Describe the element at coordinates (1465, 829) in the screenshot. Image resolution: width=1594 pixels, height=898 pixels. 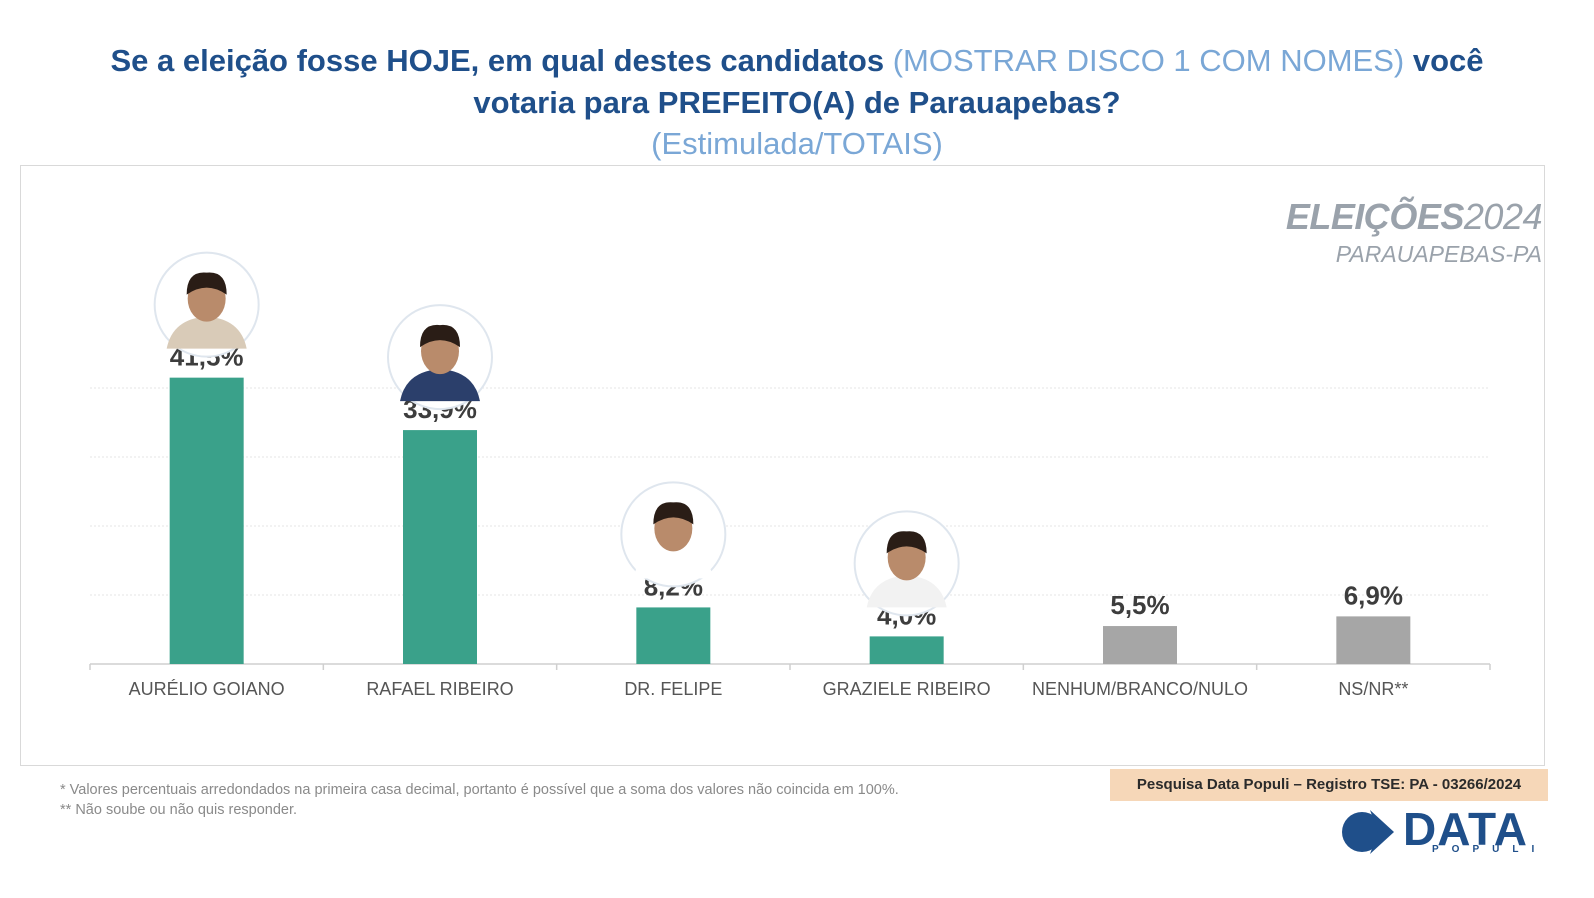
I see `logo-text: DATA` at that location.